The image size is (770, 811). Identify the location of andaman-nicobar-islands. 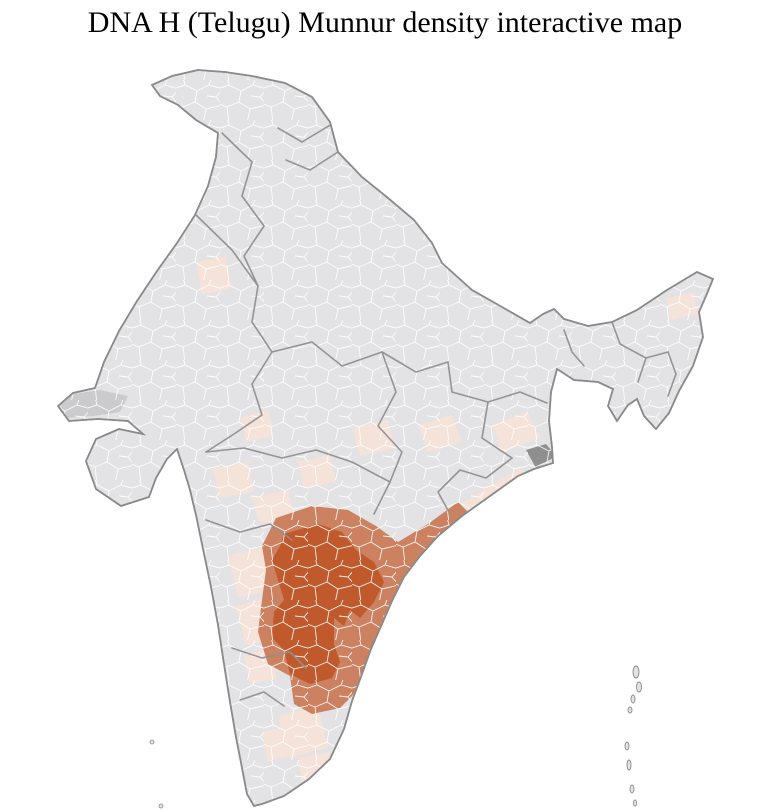
(633, 736).